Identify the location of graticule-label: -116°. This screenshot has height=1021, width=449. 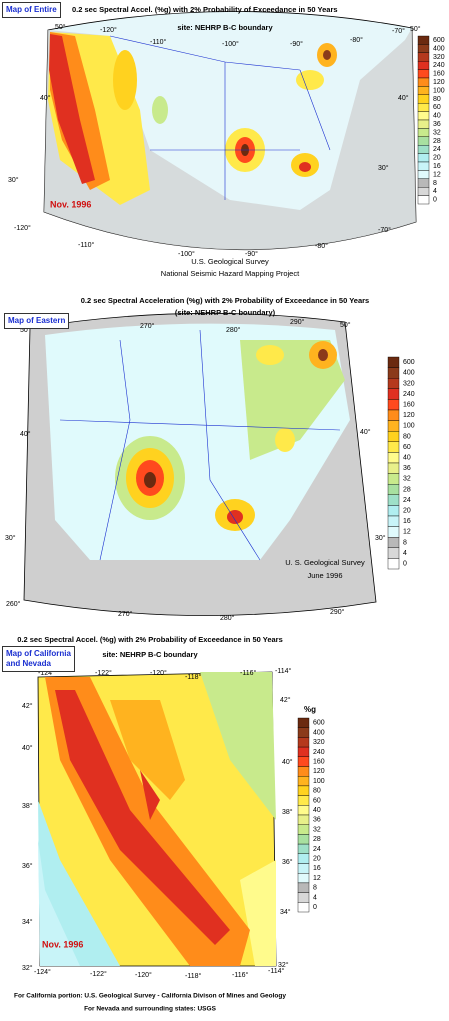
(240, 975).